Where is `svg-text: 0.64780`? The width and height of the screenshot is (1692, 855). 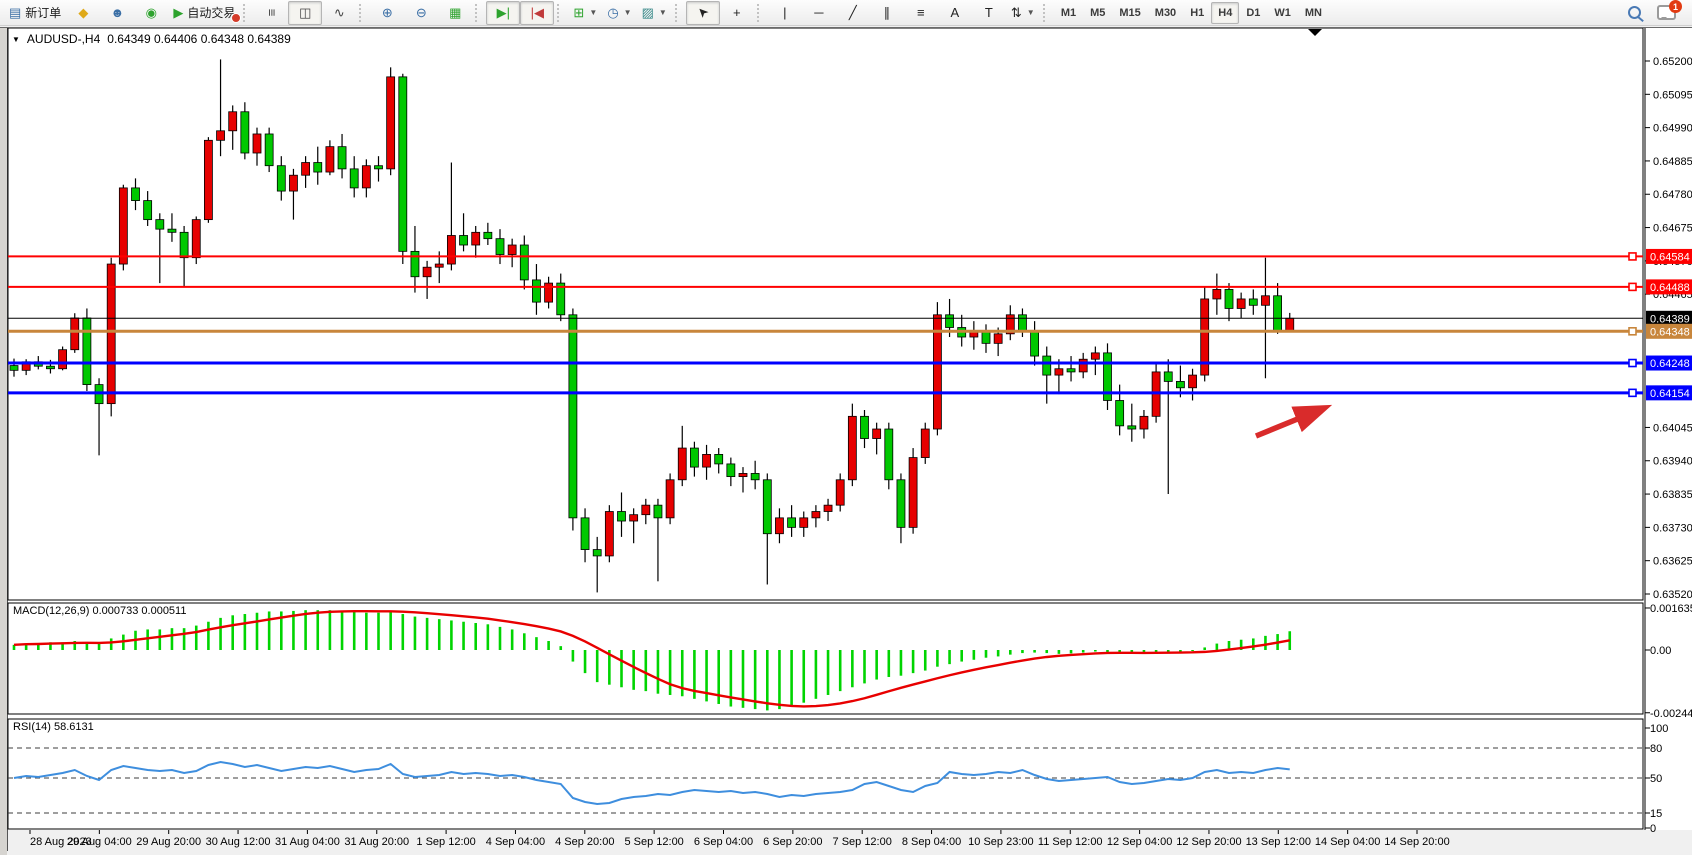
svg-text: 0.64780 is located at coordinates (1672, 195).